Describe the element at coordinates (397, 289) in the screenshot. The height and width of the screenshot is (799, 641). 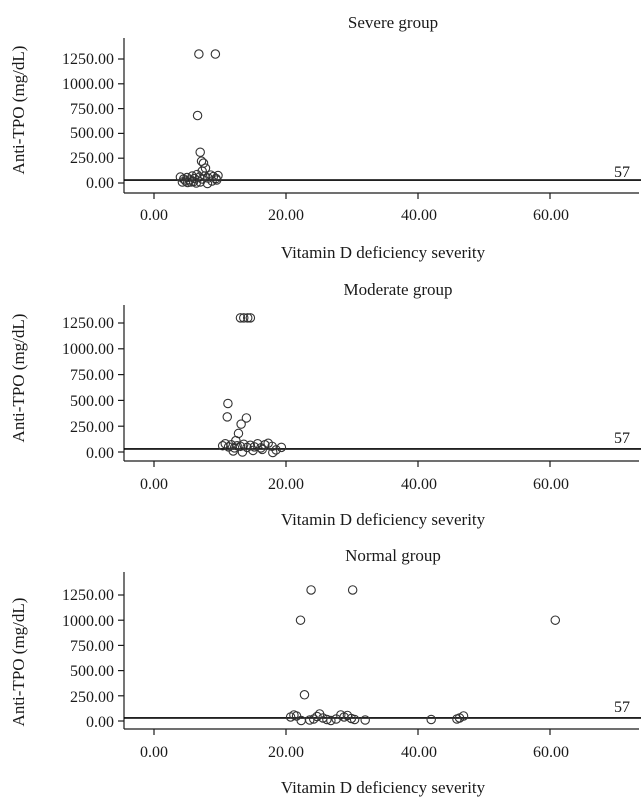
I see `chart-title: Moderate group` at that location.